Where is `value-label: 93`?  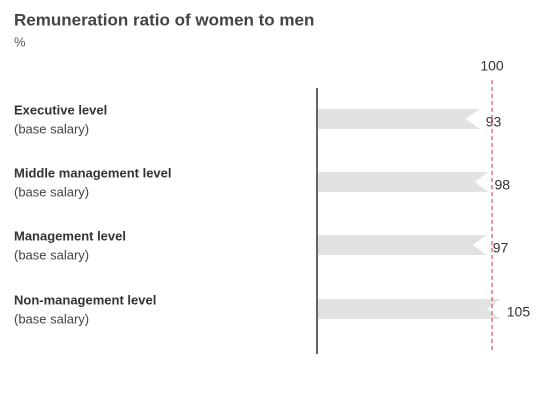
value-label: 93 is located at coordinates (494, 122).